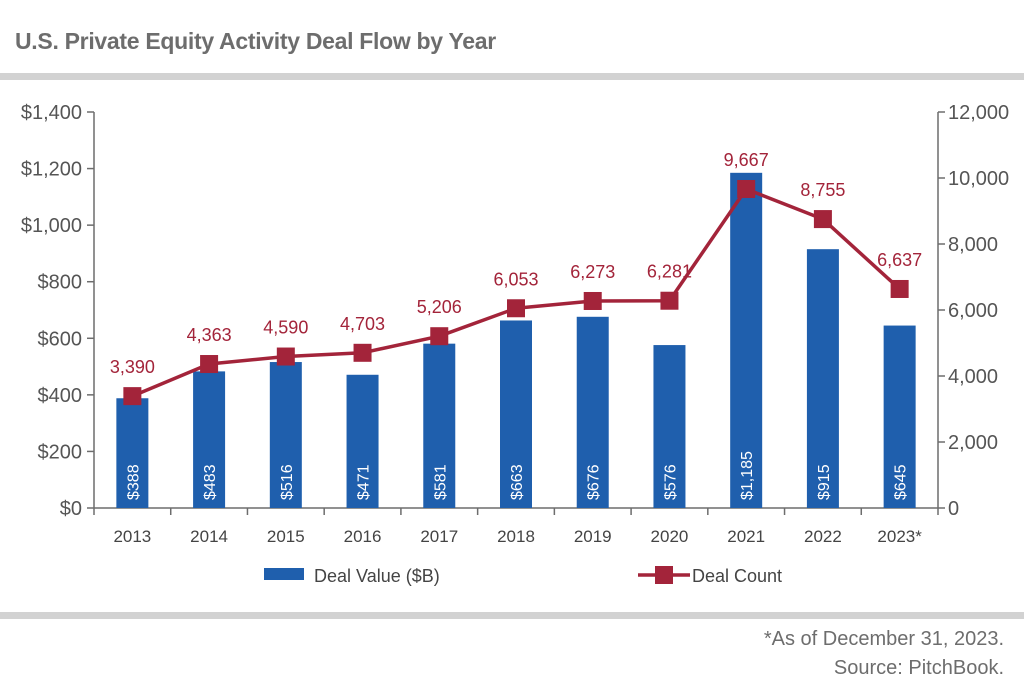 The width and height of the screenshot is (1024, 694). Describe the element at coordinates (746, 536) in the screenshot. I see `x-tick-label: 2021` at that location.